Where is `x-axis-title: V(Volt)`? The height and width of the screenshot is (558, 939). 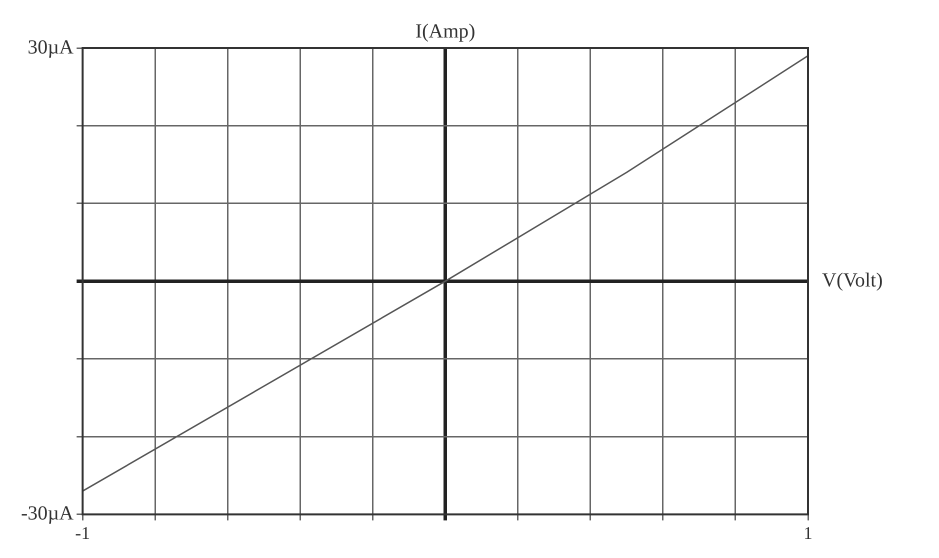
x-axis-title: V(Volt) is located at coordinates (852, 280).